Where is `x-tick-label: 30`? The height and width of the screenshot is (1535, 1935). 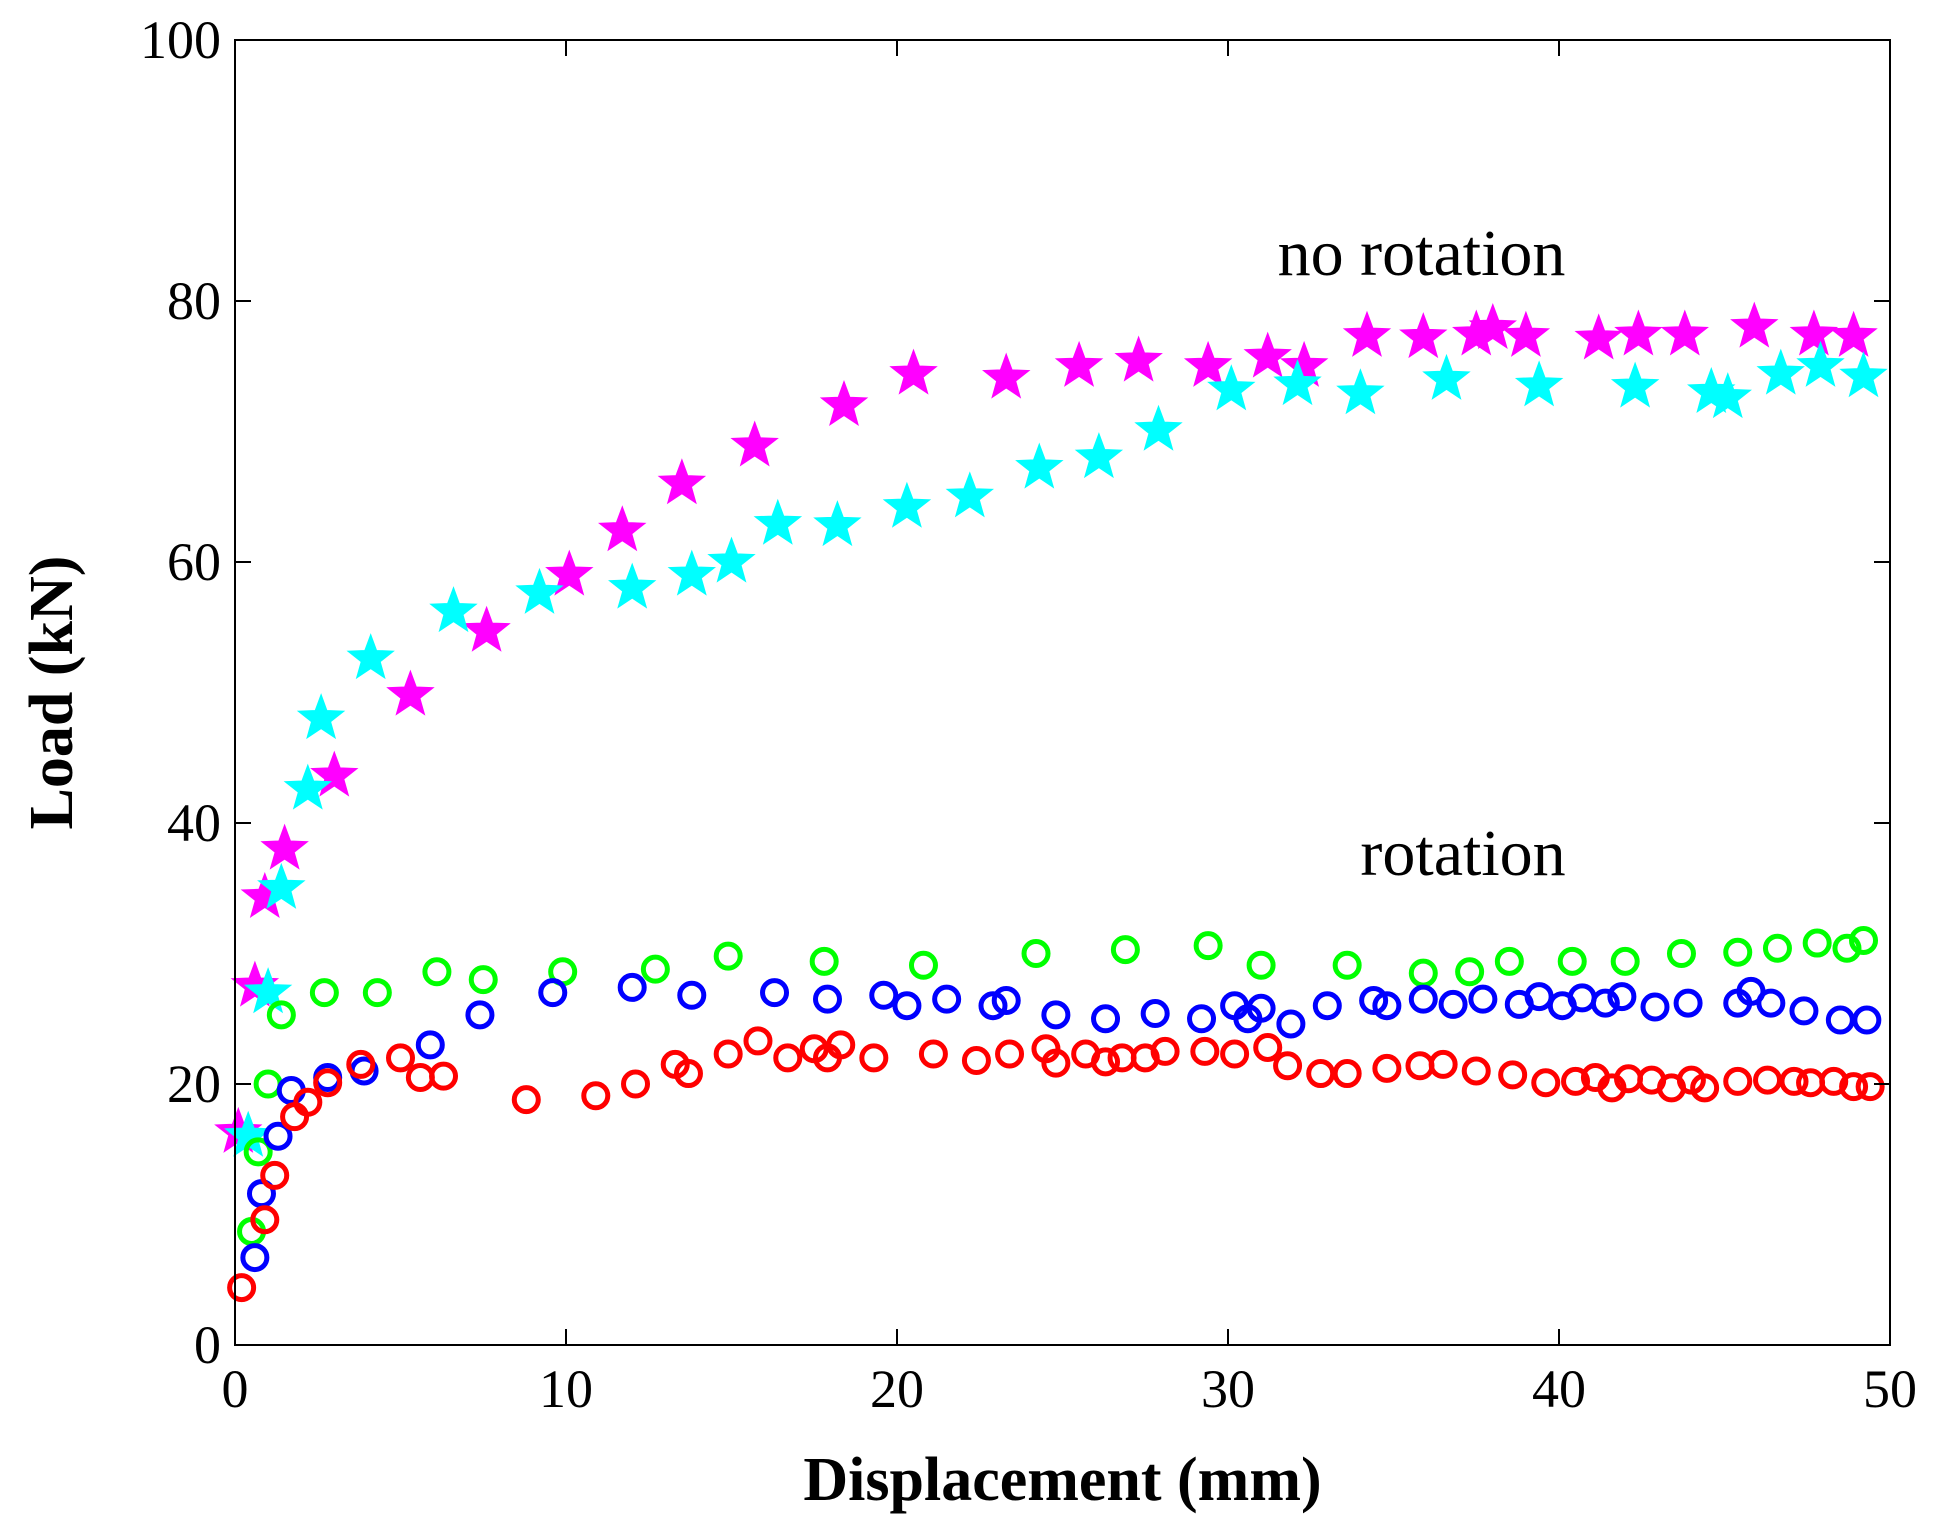 x-tick-label: 30 is located at coordinates (1228, 1389).